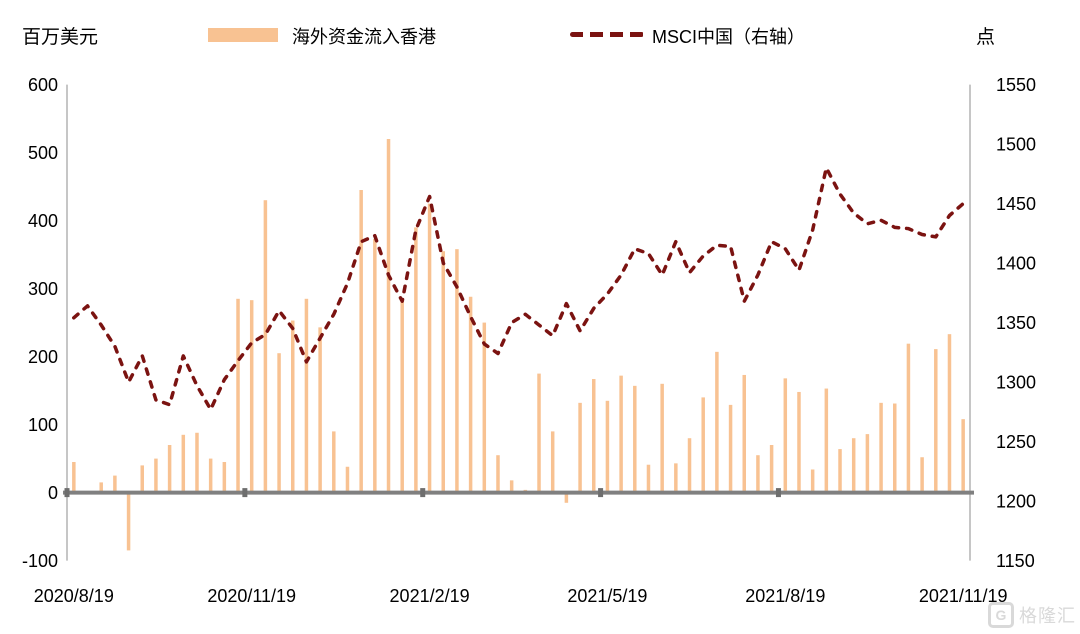 The width and height of the screenshot is (1080, 634). I want to click on svg-text: 0, so click(53, 493).